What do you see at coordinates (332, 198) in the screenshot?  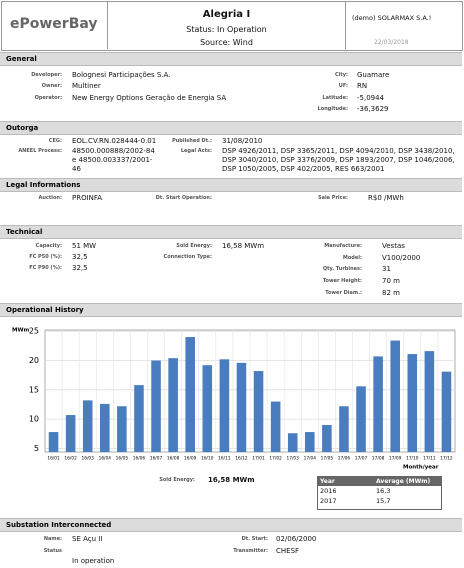 I see `field-label: Sale Price:` at bounding box center [332, 198].